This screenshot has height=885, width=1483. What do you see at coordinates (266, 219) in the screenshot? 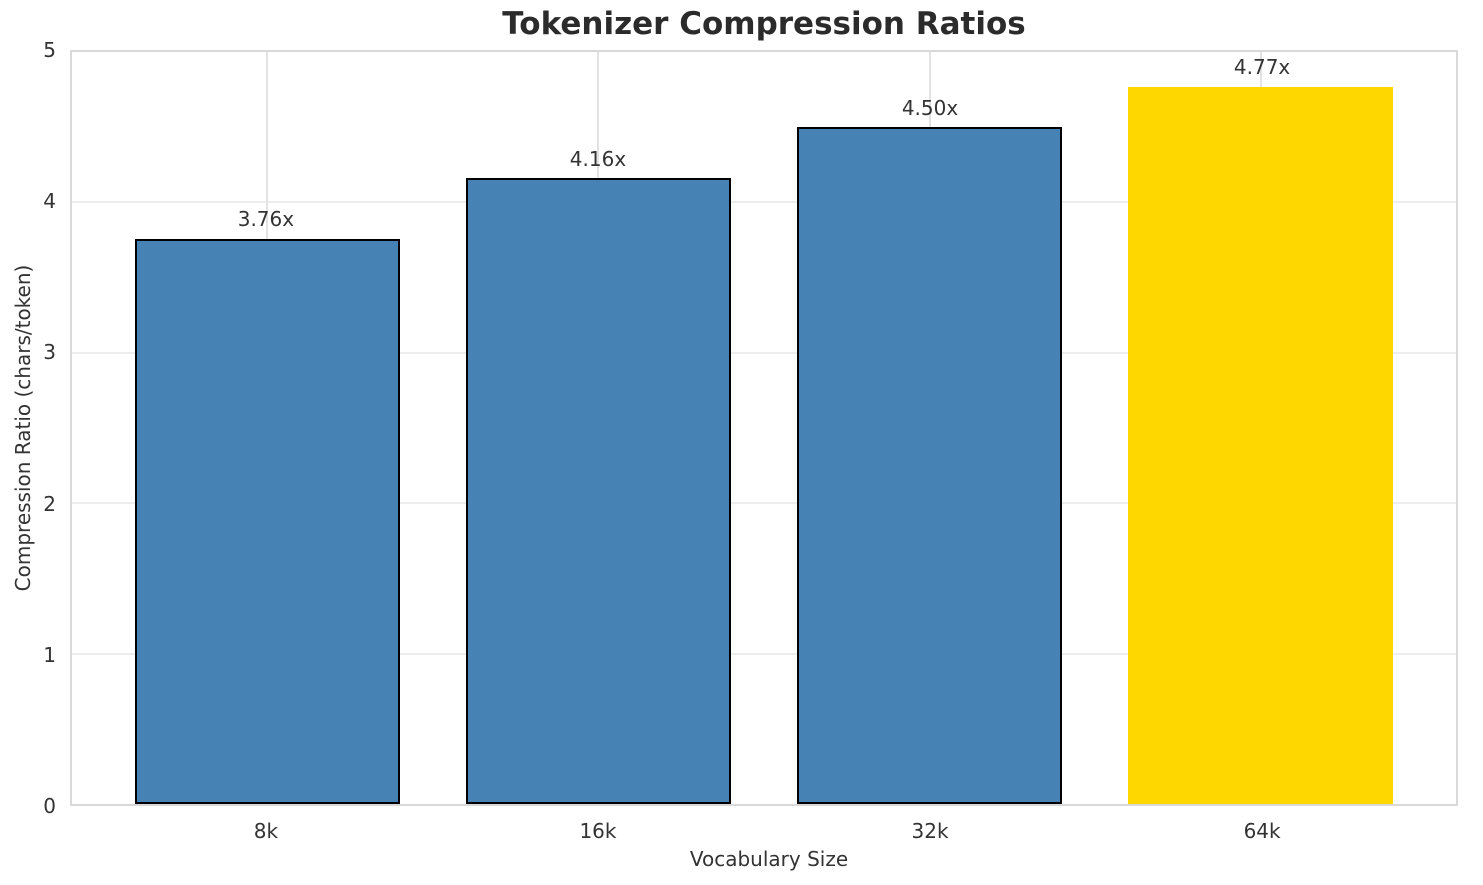
I see `bar-value-label-8k: 3.76x` at bounding box center [266, 219].